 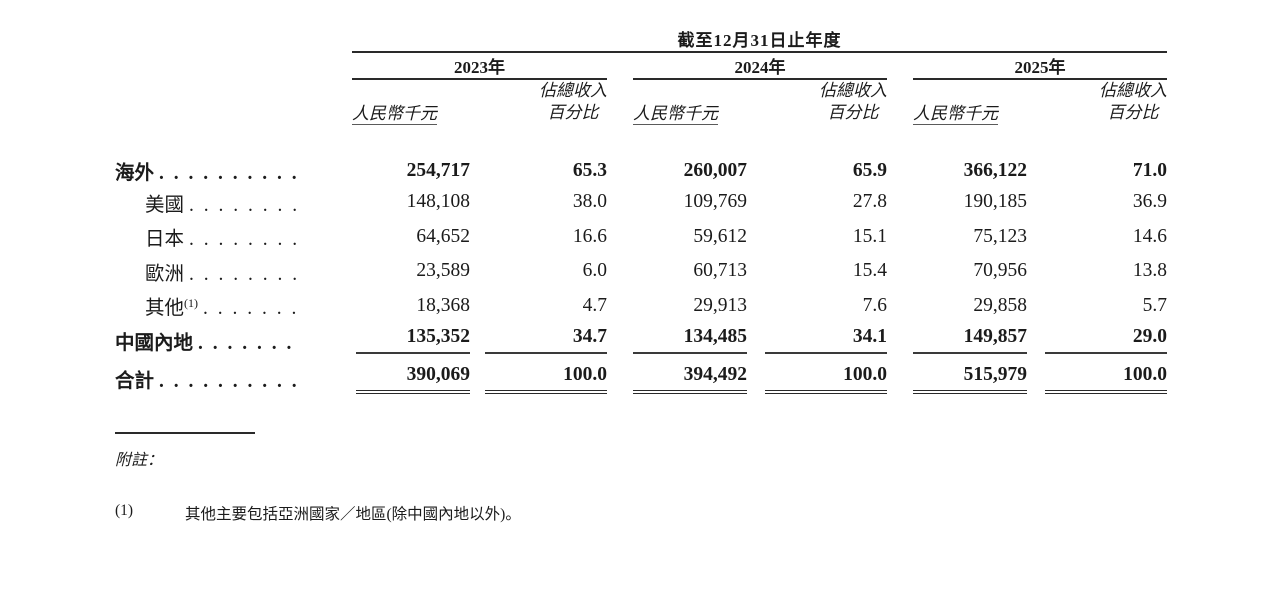 What do you see at coordinates (720, 271) in the screenshot?
I see `amount-2024-cell: 60,713` at bounding box center [720, 271].